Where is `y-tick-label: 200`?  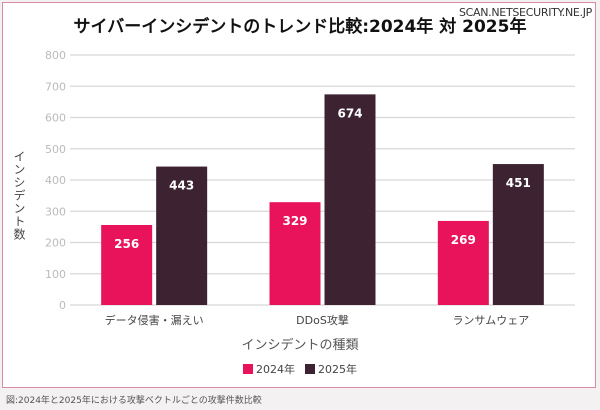 y-tick-label: 200 is located at coordinates (55, 243).